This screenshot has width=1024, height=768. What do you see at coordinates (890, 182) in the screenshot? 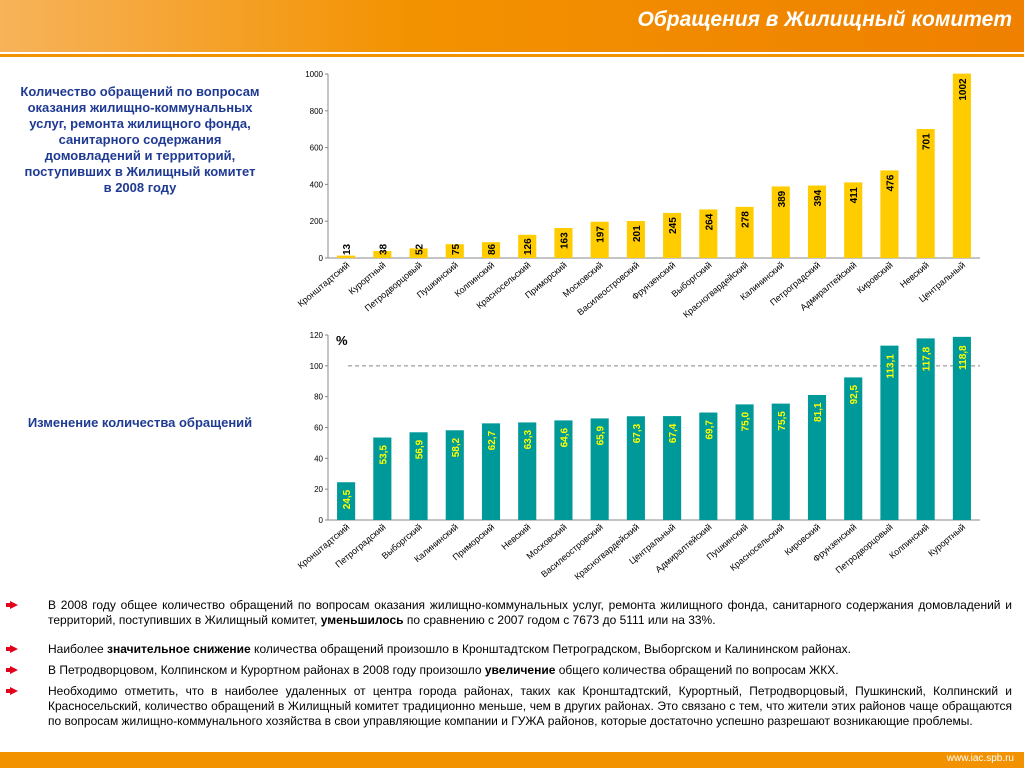
I see `value-label: 476` at bounding box center [890, 182].